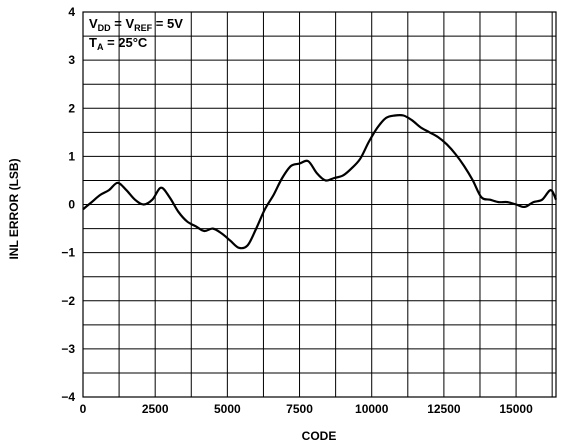 This screenshot has height=445, width=569. Describe the element at coordinates (299, 409) in the screenshot. I see `x-tick-label: 7500` at that location.